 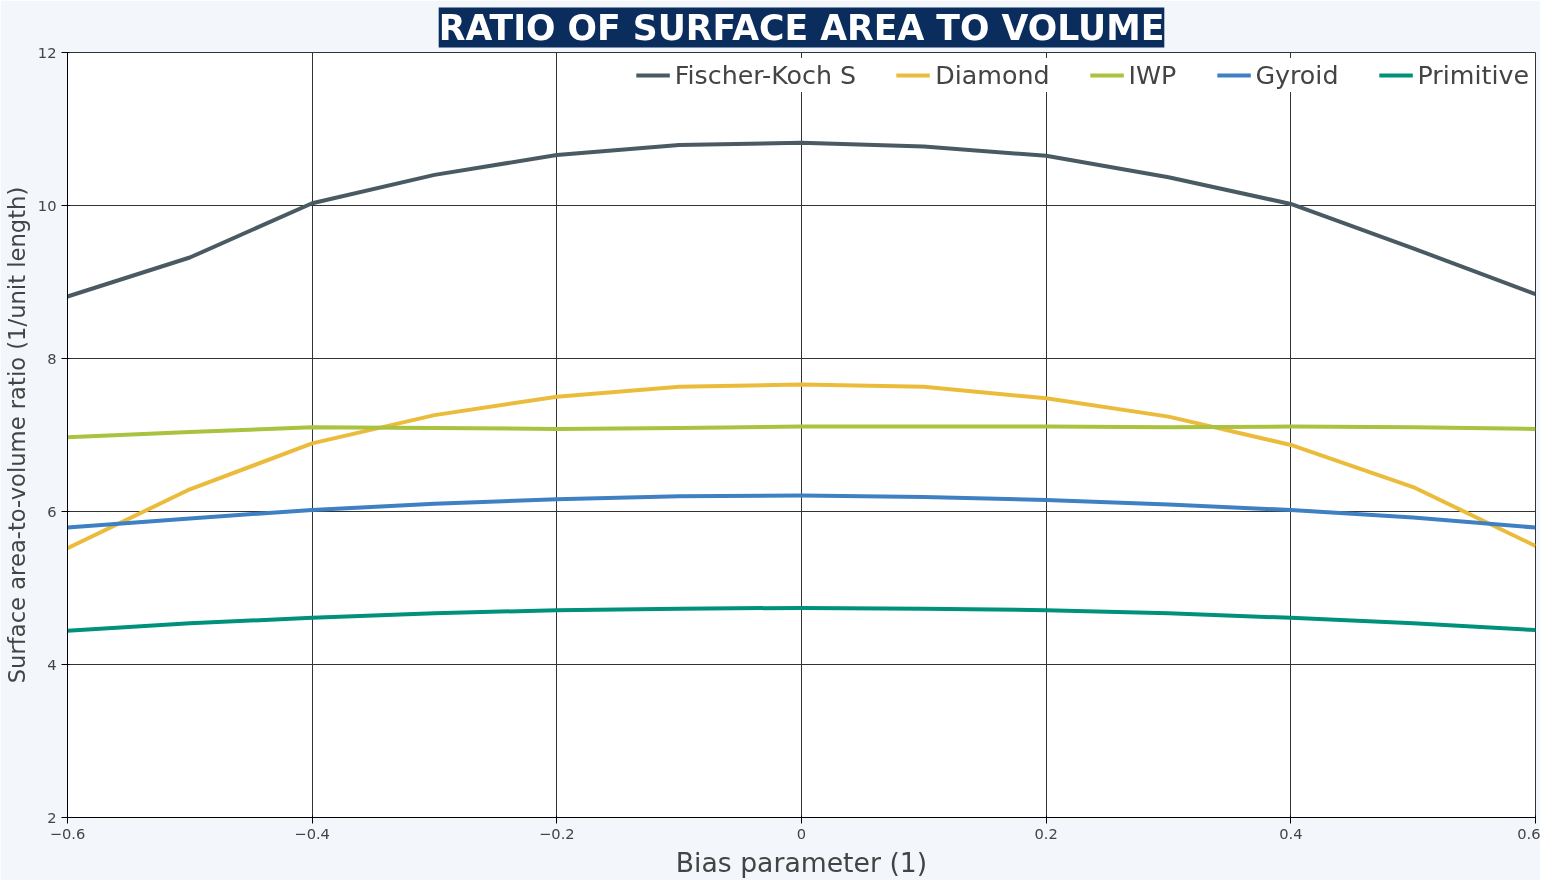 I want to click on legend-label: IWP, so click(x=1152, y=75).